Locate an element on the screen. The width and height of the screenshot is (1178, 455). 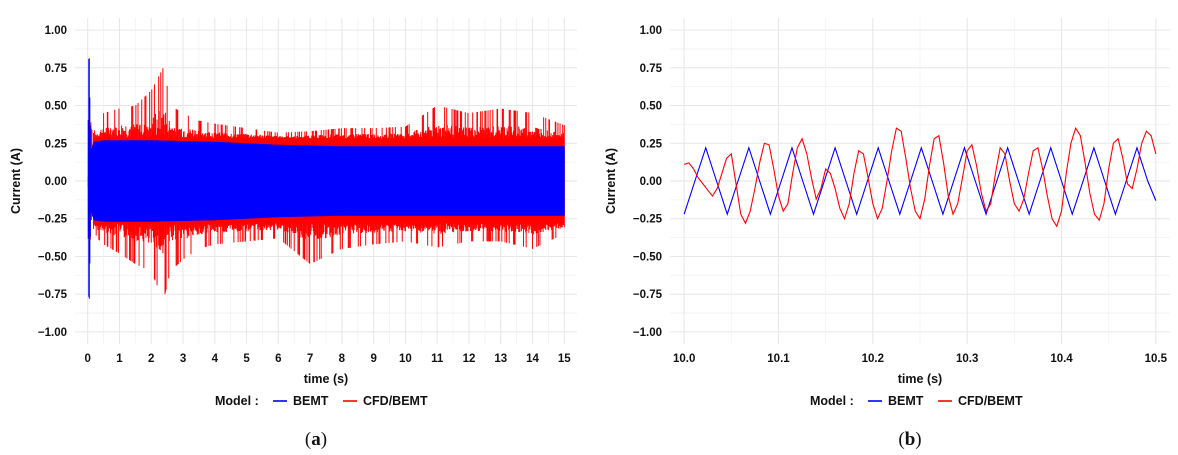
x-tick-label: 3 is located at coordinates (183, 359).